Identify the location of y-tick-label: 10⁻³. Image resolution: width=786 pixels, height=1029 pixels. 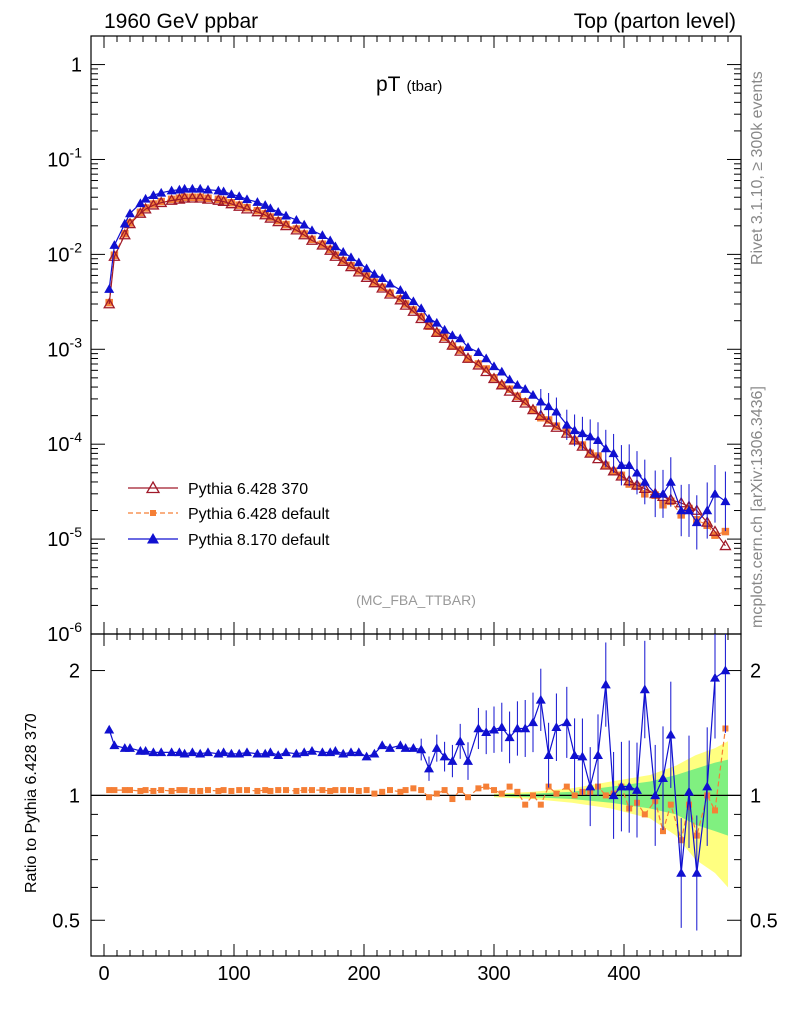
(64, 347).